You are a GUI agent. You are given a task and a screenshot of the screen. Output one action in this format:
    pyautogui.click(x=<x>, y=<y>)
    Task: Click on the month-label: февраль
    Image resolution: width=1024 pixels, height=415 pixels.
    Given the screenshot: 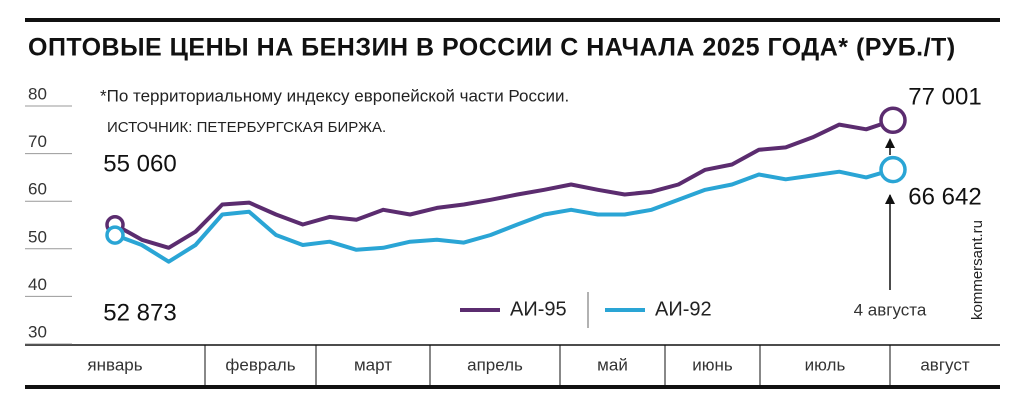 What is the action you would take?
    pyautogui.click(x=260, y=364)
    